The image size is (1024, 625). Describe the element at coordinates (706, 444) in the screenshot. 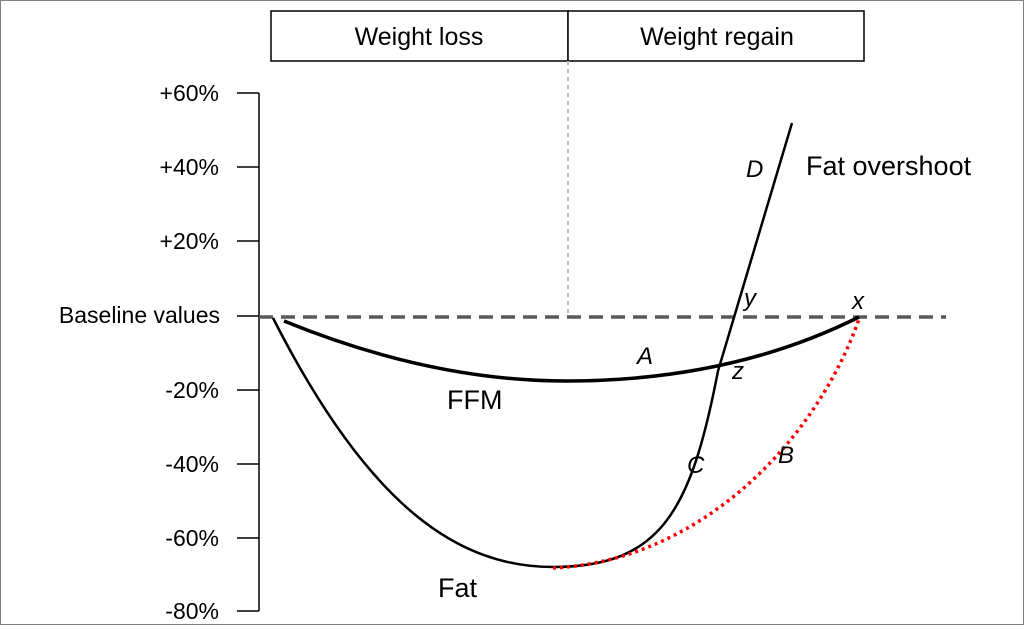

I see `fat-recovery-dotted-curve` at that location.